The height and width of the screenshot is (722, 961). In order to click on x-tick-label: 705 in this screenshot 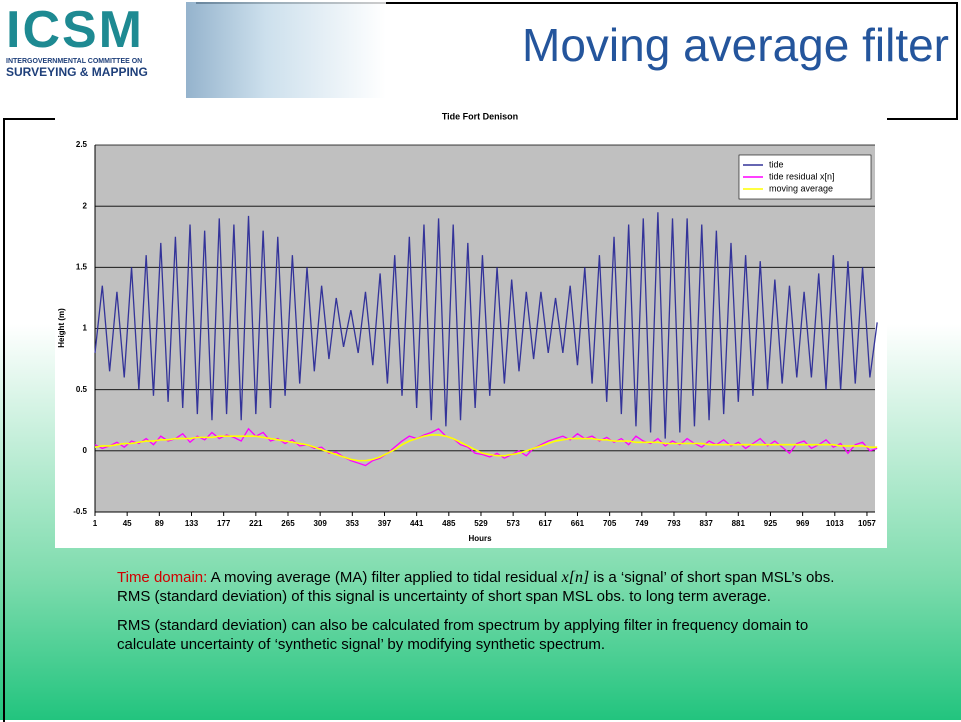, I will do `click(610, 523)`.